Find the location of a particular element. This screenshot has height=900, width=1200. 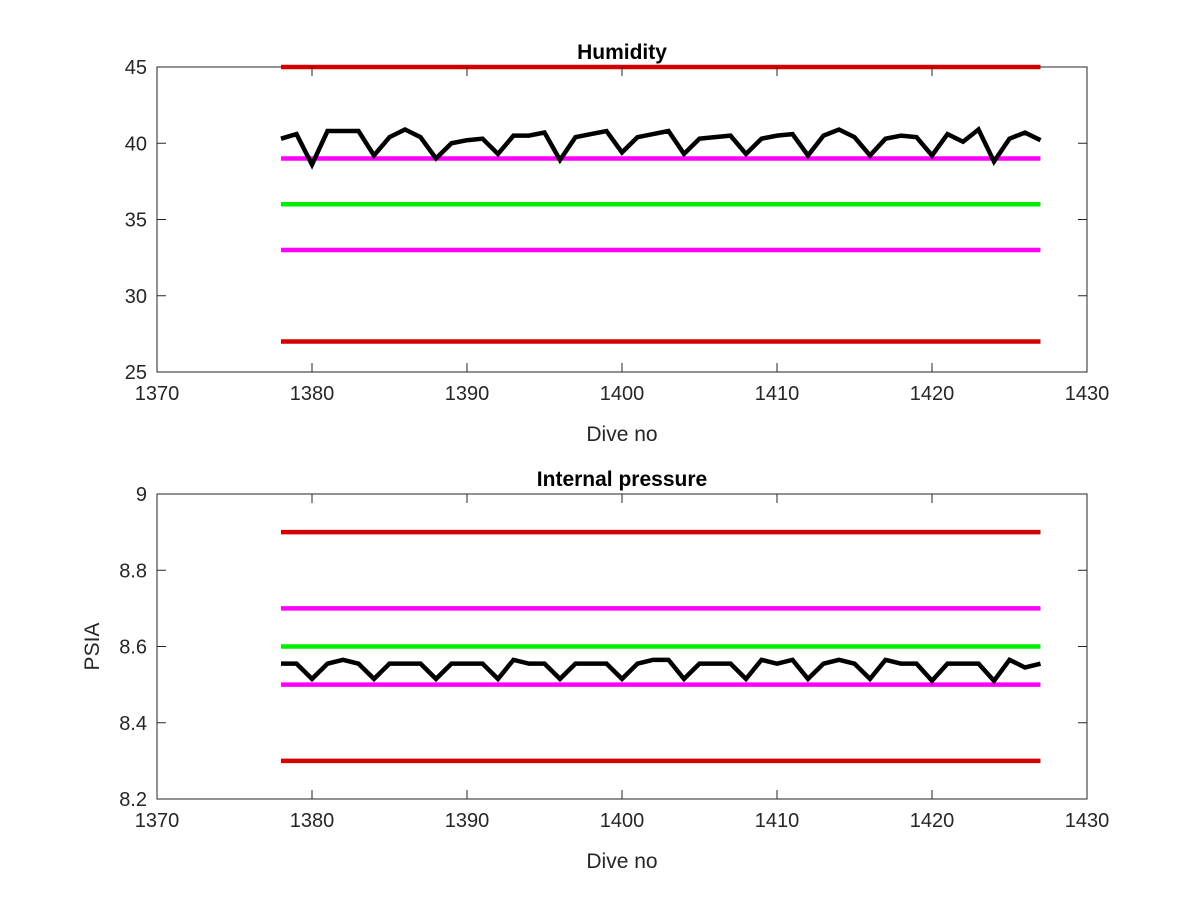

humidity-series-measurement is located at coordinates (661, 148).